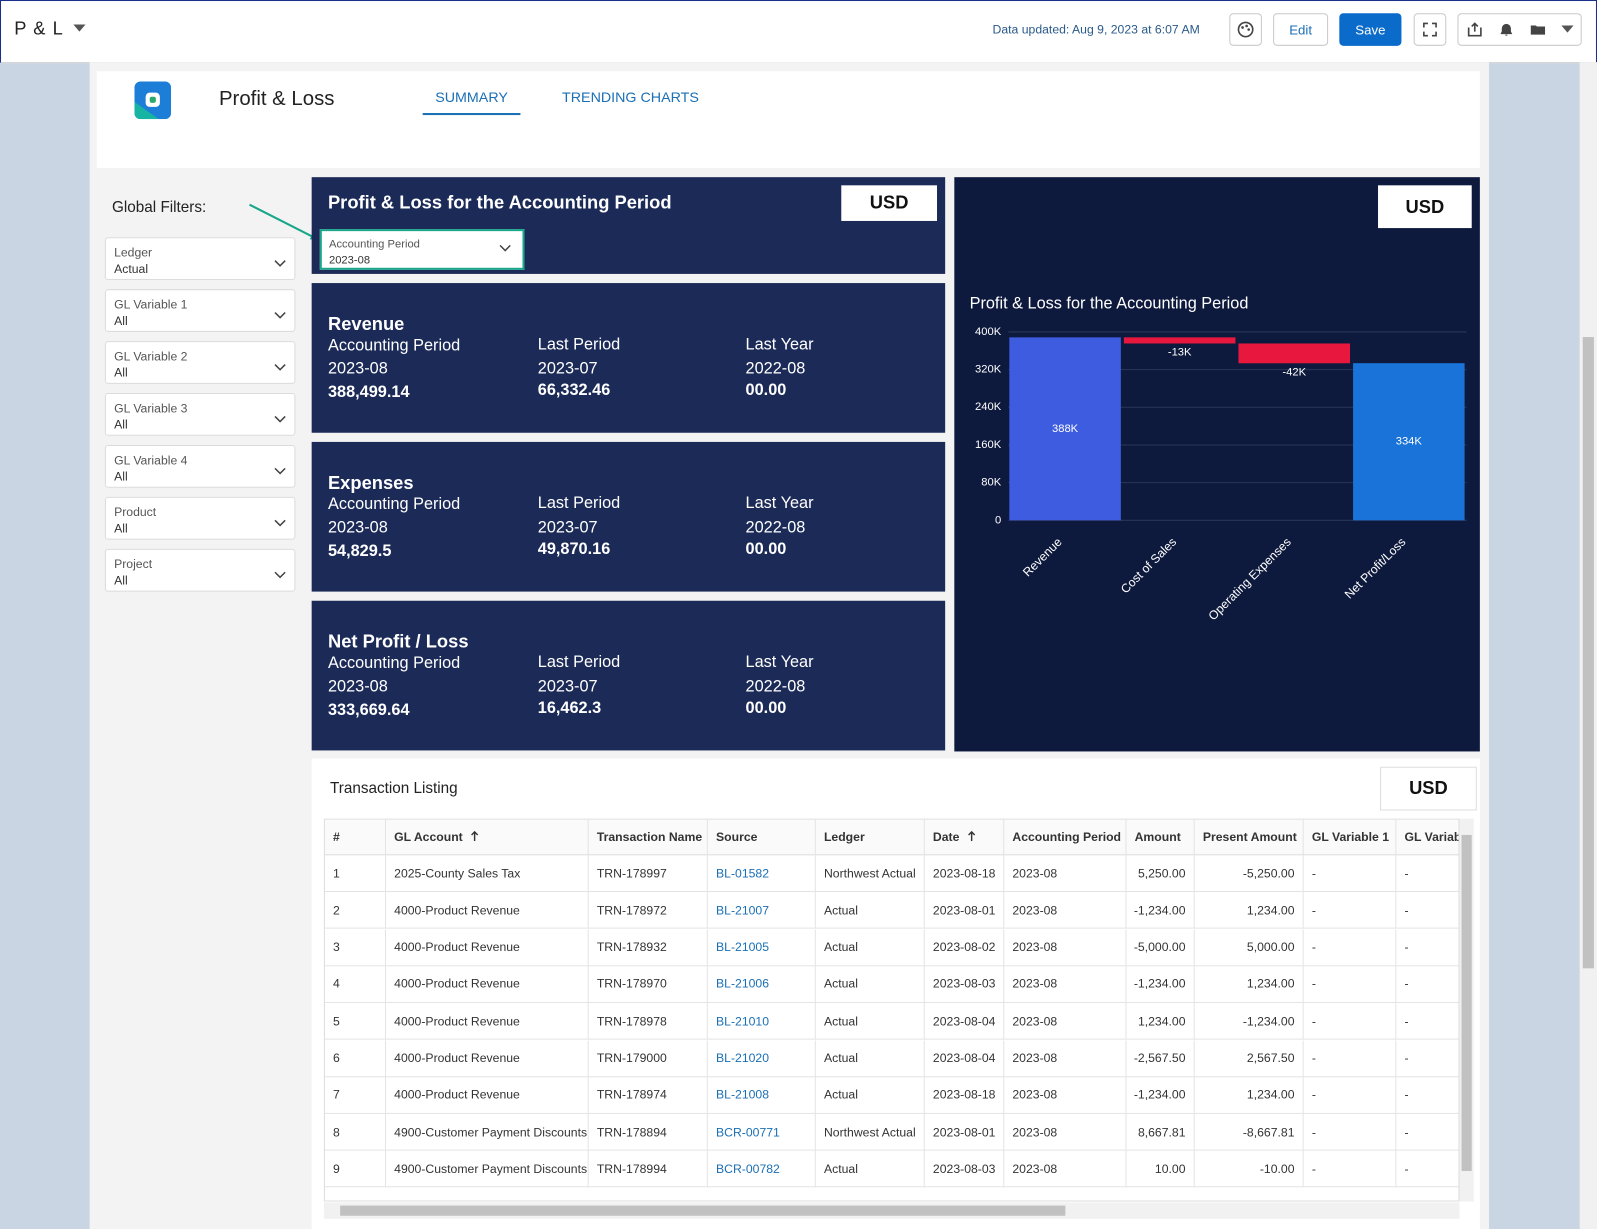 The height and width of the screenshot is (1229, 1597). Describe the element at coordinates (775, 528) in the screenshot. I see `kpi-period: 2022-08` at that location.